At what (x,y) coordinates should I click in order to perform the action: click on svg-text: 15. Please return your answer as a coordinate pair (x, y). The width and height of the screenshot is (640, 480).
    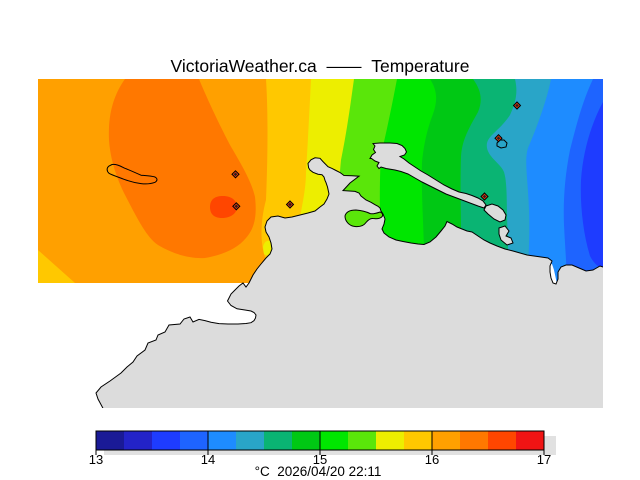
    Looking at the image, I should click on (320, 459).